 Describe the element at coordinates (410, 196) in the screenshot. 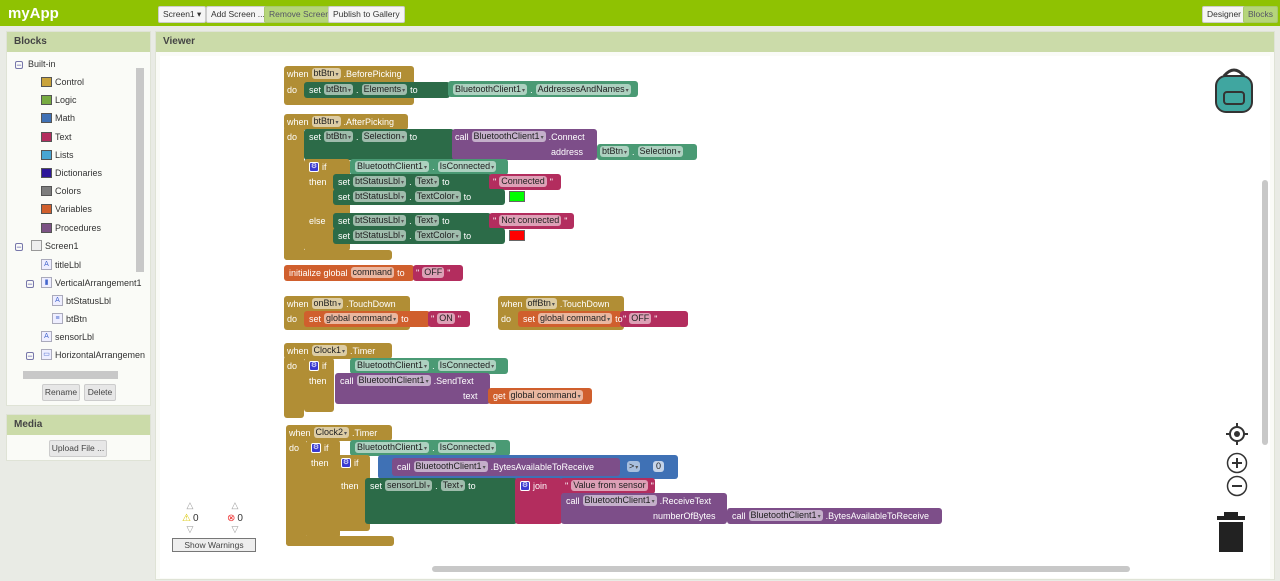

I see `block-label: .` at that location.